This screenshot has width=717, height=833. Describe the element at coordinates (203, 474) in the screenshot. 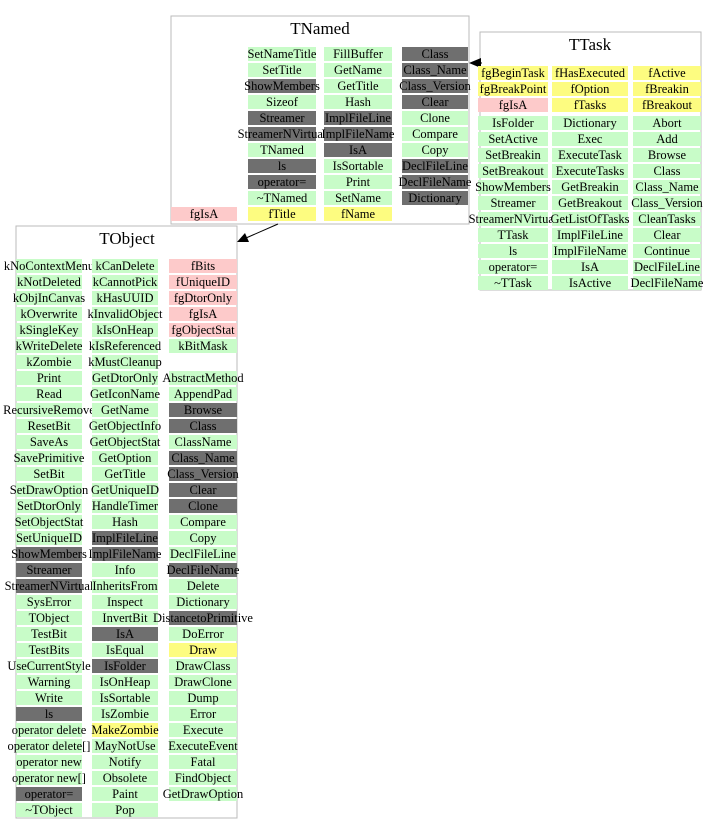

I see `member-name: Class_Version` at that location.